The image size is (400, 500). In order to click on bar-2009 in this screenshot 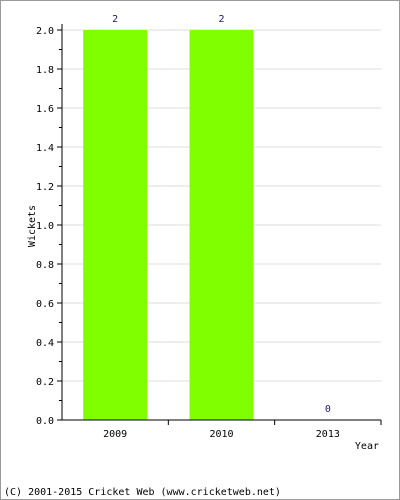, I will do `click(115, 225)`.